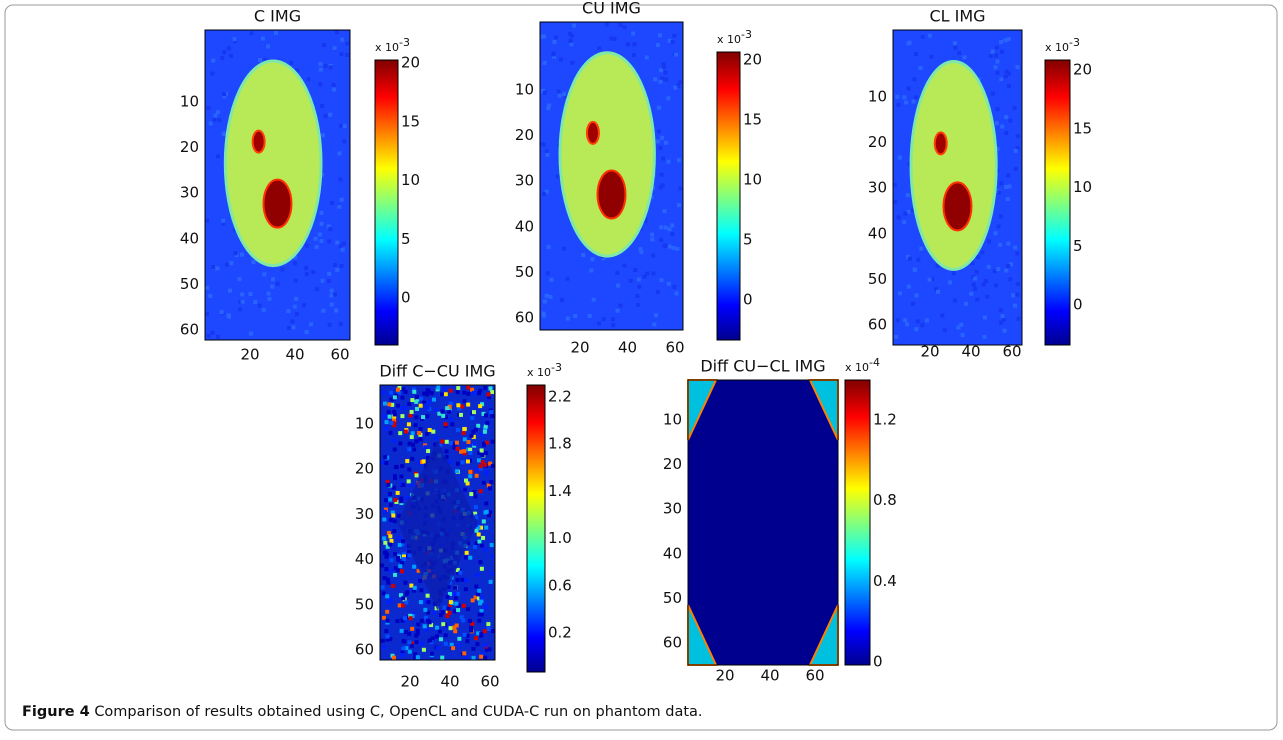 The image size is (1283, 740). Describe the element at coordinates (857, 522) in the screenshot. I see `colorbar` at that location.